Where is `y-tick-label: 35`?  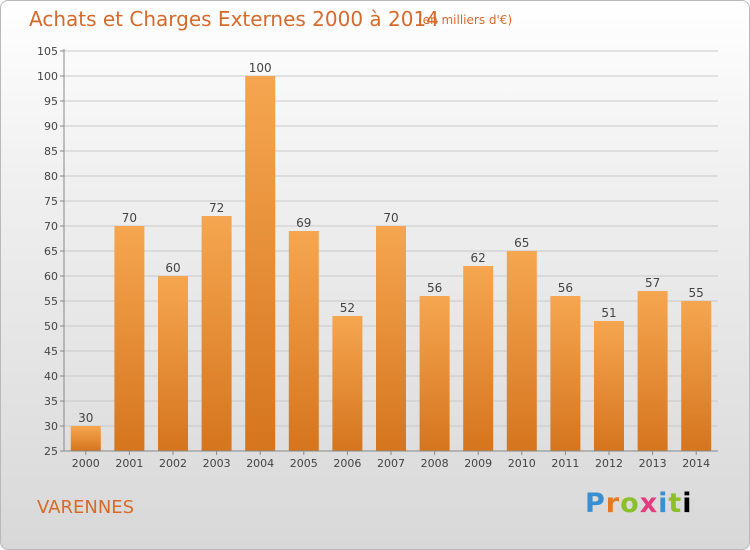 y-tick-label: 35 is located at coordinates (51, 401).